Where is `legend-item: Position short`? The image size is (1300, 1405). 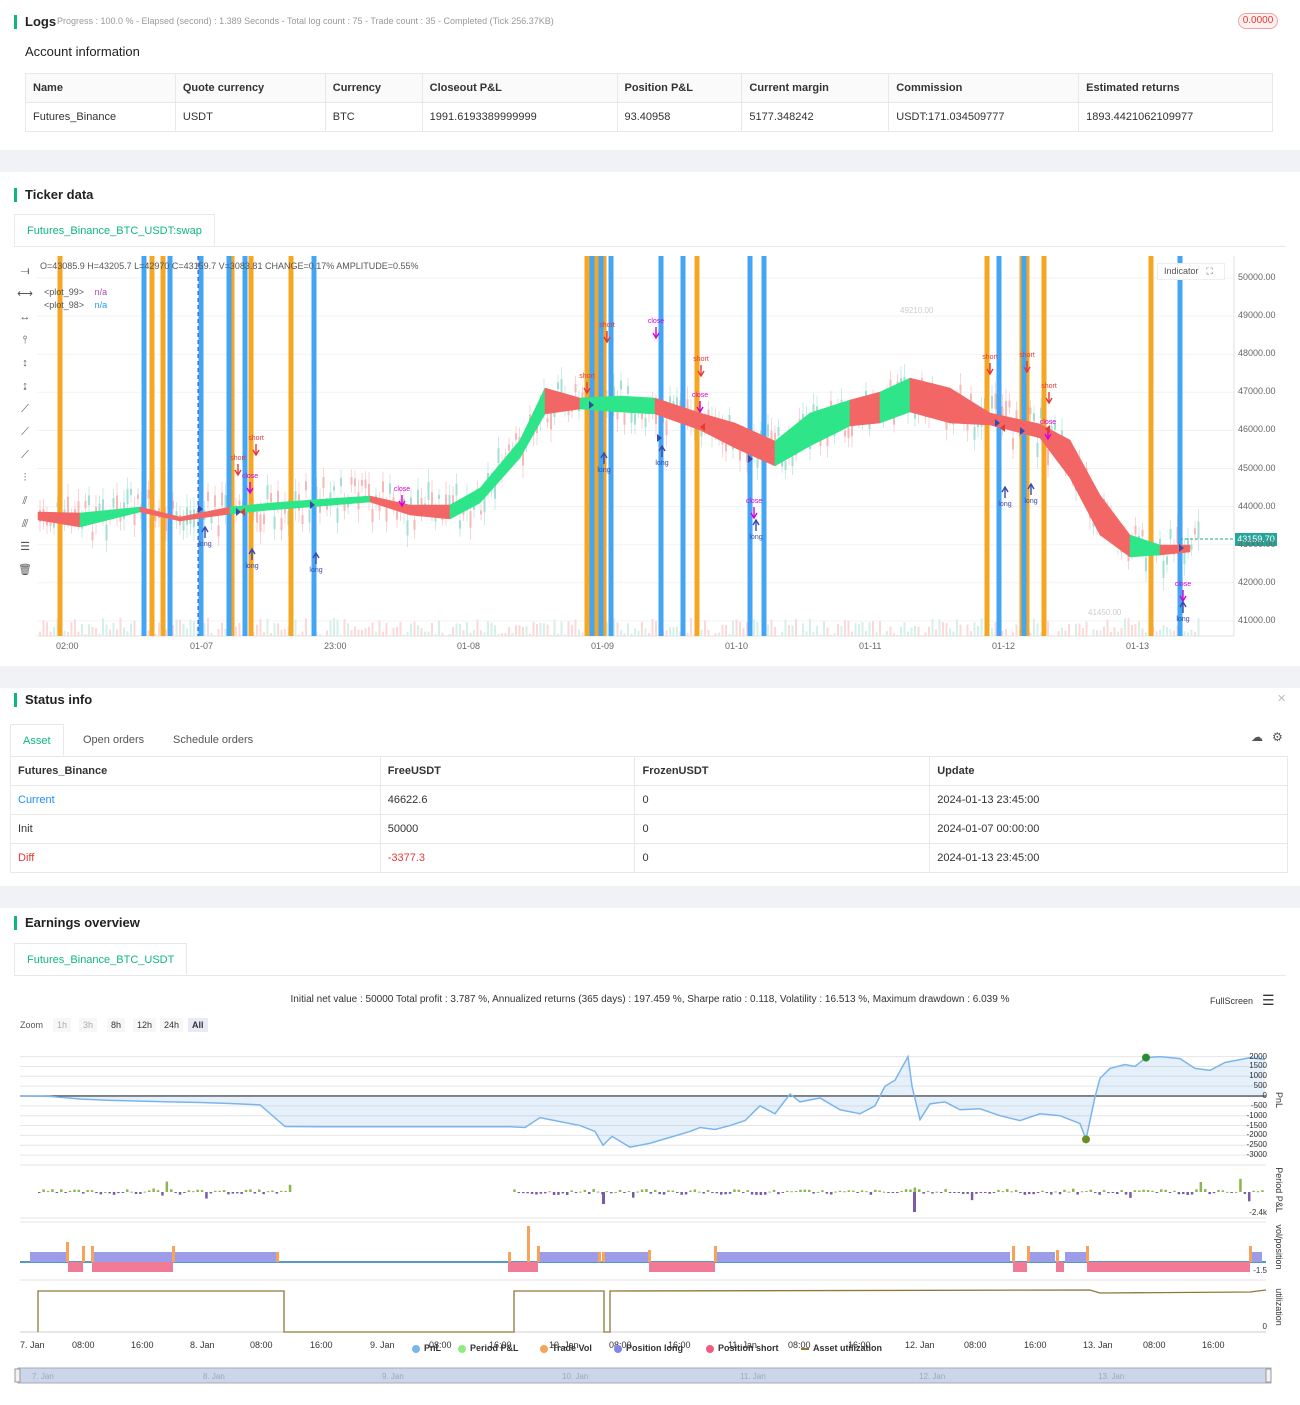
legend-item: Position short is located at coordinates (742, 1348).